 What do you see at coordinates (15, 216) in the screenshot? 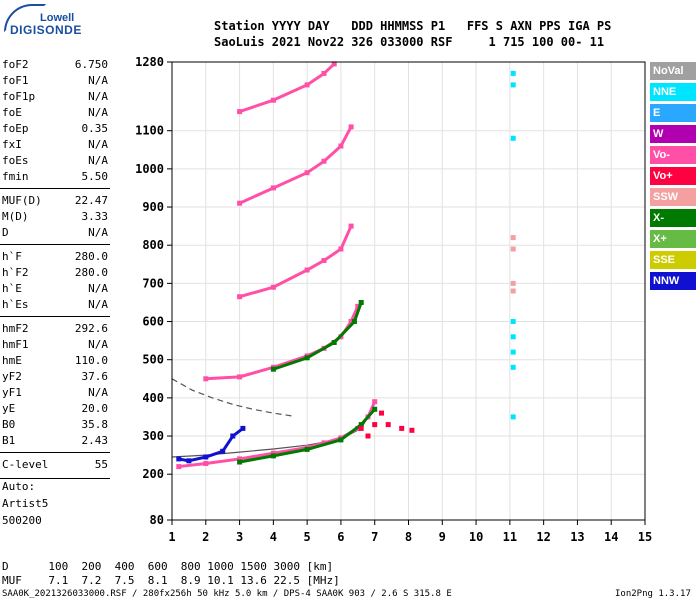
I see `param-key: M(D)` at bounding box center [15, 216].